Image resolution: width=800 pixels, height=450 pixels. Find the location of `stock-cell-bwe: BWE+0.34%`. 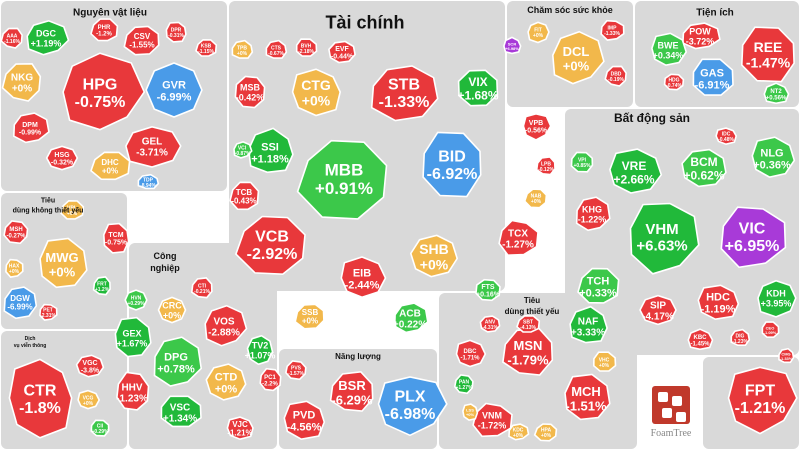

stock-cell-bwe: BWE+0.34% is located at coordinates (669, 49).